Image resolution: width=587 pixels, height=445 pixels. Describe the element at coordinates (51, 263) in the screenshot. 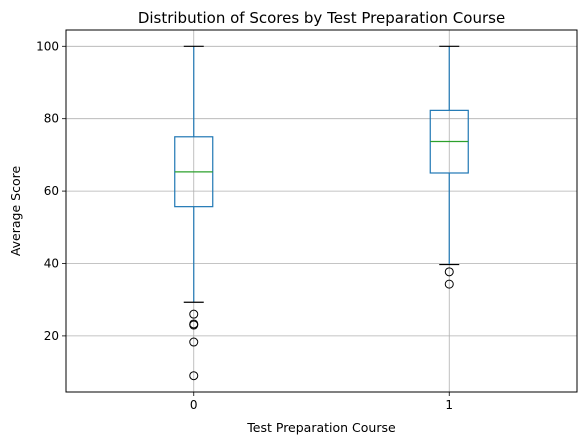

I see `y-tick-label: 40` at that location.